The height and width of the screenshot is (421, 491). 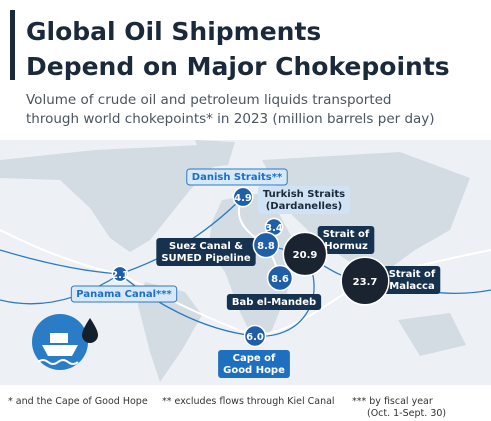 What do you see at coordinates (392, 401) in the screenshot?
I see `footnote: *** by fiscal year` at bounding box center [392, 401].